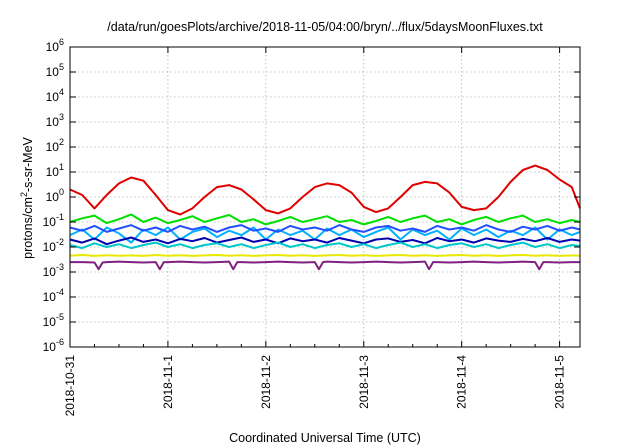 The width and height of the screenshot is (640, 448). Describe the element at coordinates (55, 70) in the screenshot. I see `y-tick-label: 10⁵` at that location.